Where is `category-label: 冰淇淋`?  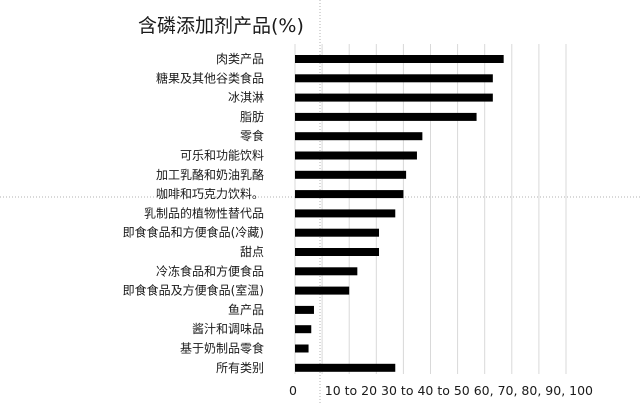
category-label: 冰淇淋 is located at coordinates (246, 98).